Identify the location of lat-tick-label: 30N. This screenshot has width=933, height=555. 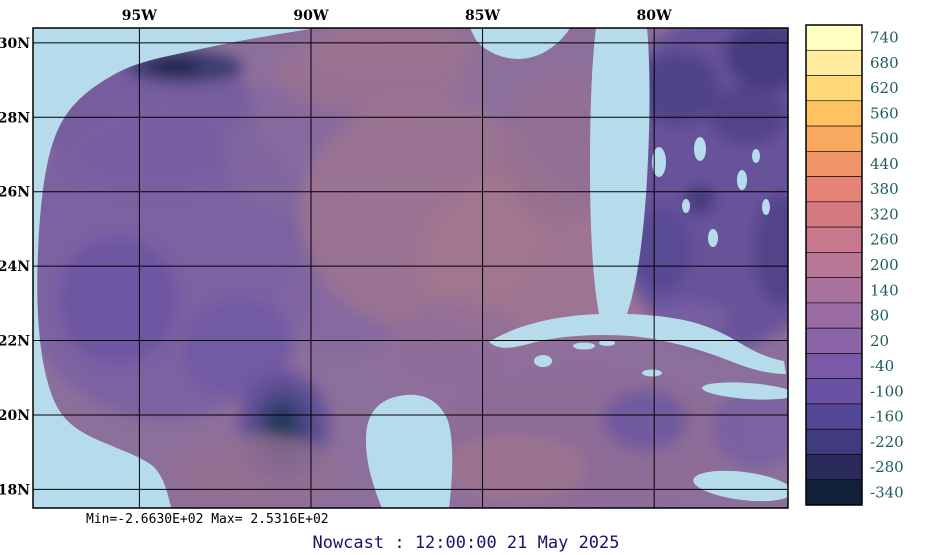
(15, 44).